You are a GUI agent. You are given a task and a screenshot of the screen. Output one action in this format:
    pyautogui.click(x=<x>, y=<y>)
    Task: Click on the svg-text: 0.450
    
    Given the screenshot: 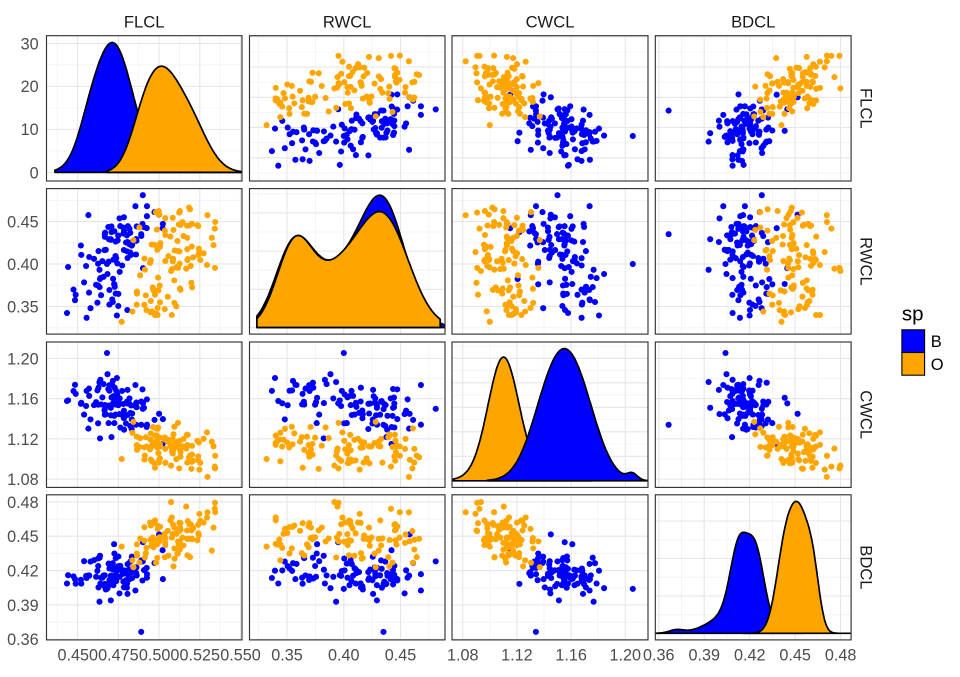 What is the action you would take?
    pyautogui.click(x=77, y=655)
    